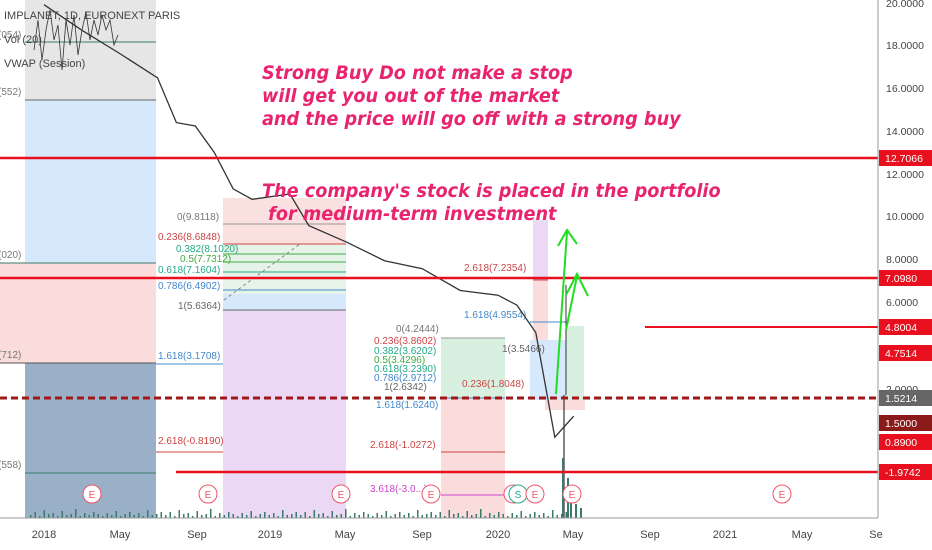 This screenshot has width=932, height=550. I want to click on x-tick-label: 2019, so click(270, 535).